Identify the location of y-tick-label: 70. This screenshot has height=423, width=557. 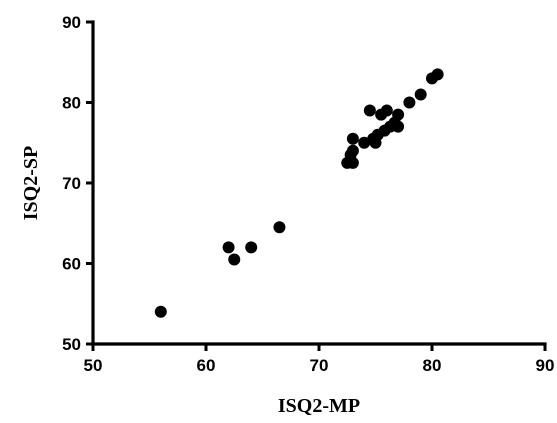
(71, 183).